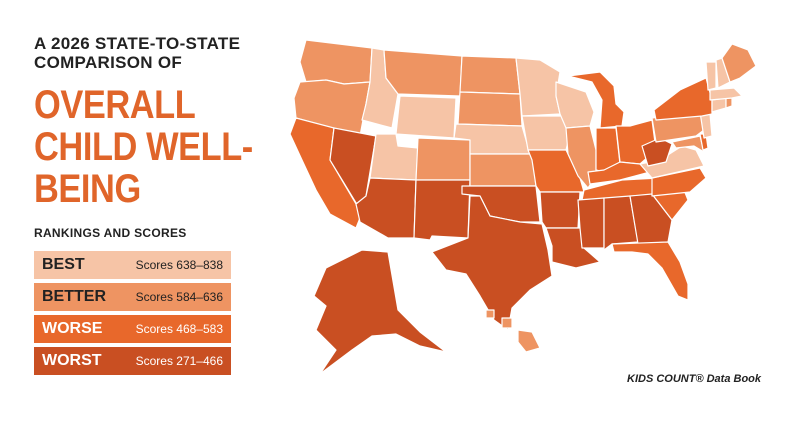 The width and height of the screenshot is (800, 435). What do you see at coordinates (490, 109) in the screenshot?
I see `state-sd` at bounding box center [490, 109].